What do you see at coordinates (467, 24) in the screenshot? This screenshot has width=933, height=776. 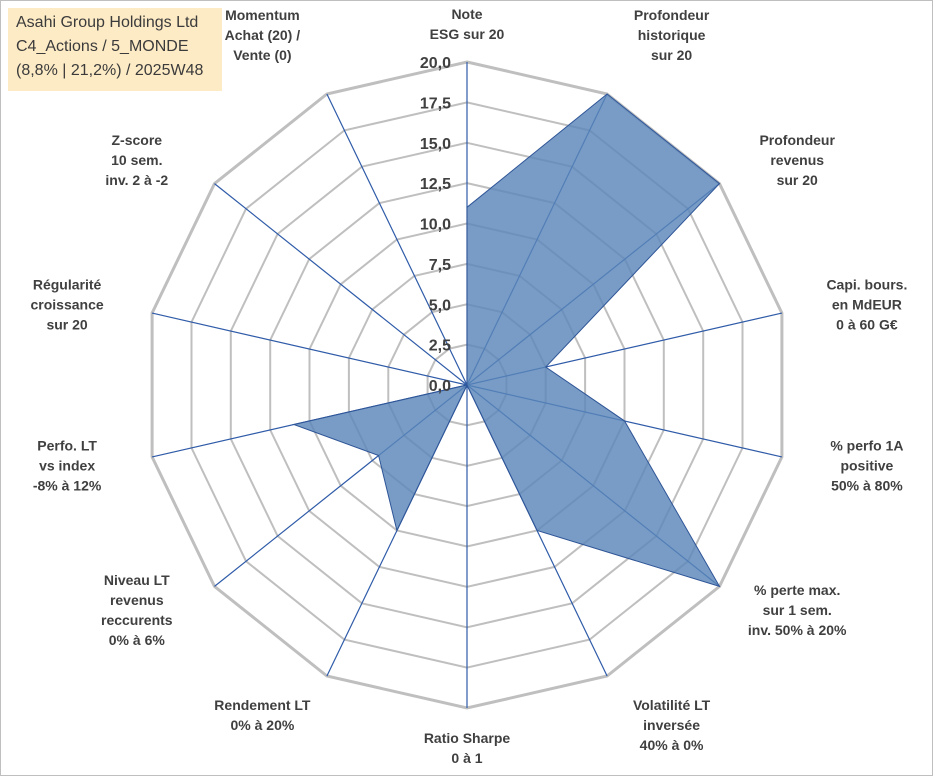 I see `axis-label-1: Note ESG sur 20` at bounding box center [467, 24].